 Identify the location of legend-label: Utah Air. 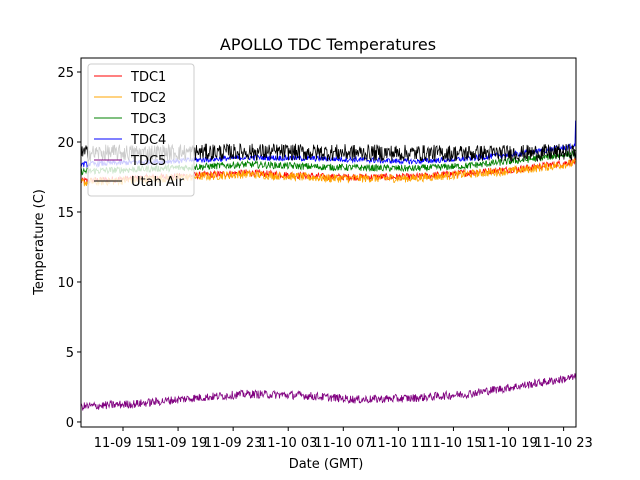
(157, 182).